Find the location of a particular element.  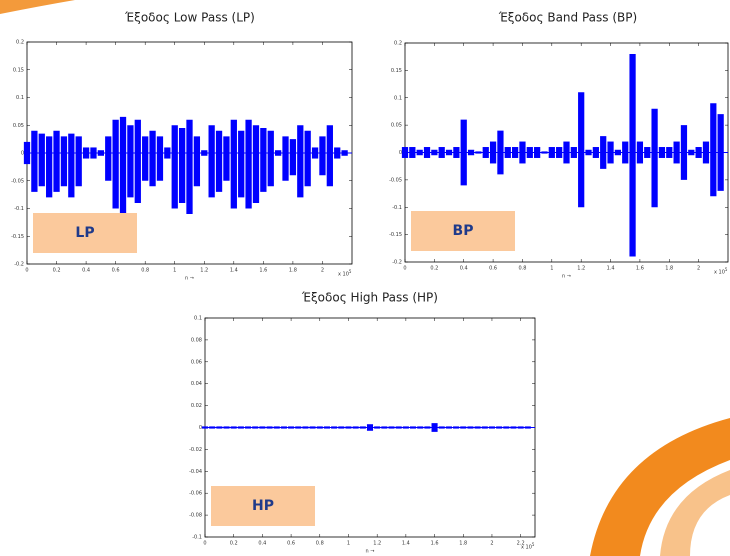

y-tick-label: 0.04 is located at coordinates (196, 384).